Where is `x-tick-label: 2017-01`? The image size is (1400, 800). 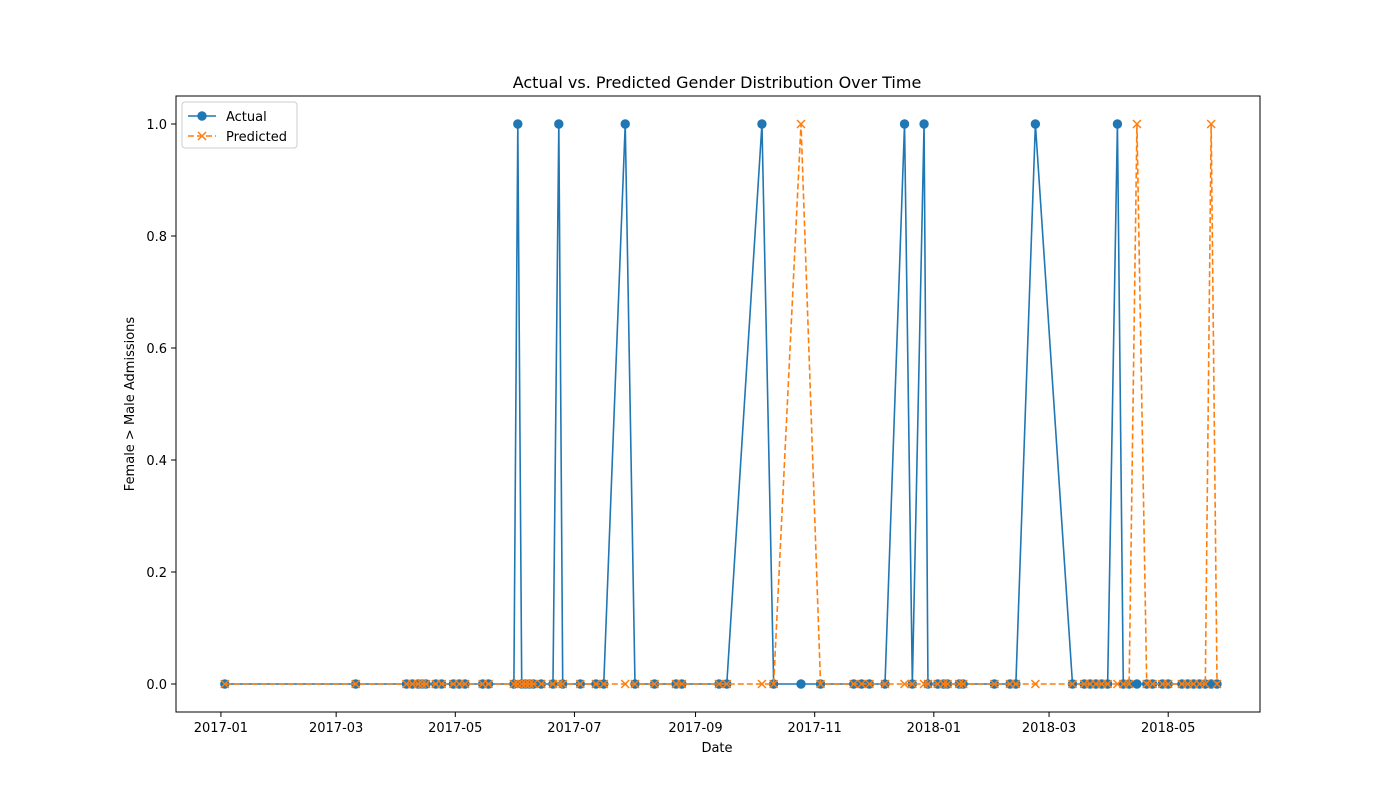
x-tick-label: 2017-01 is located at coordinates (221, 728).